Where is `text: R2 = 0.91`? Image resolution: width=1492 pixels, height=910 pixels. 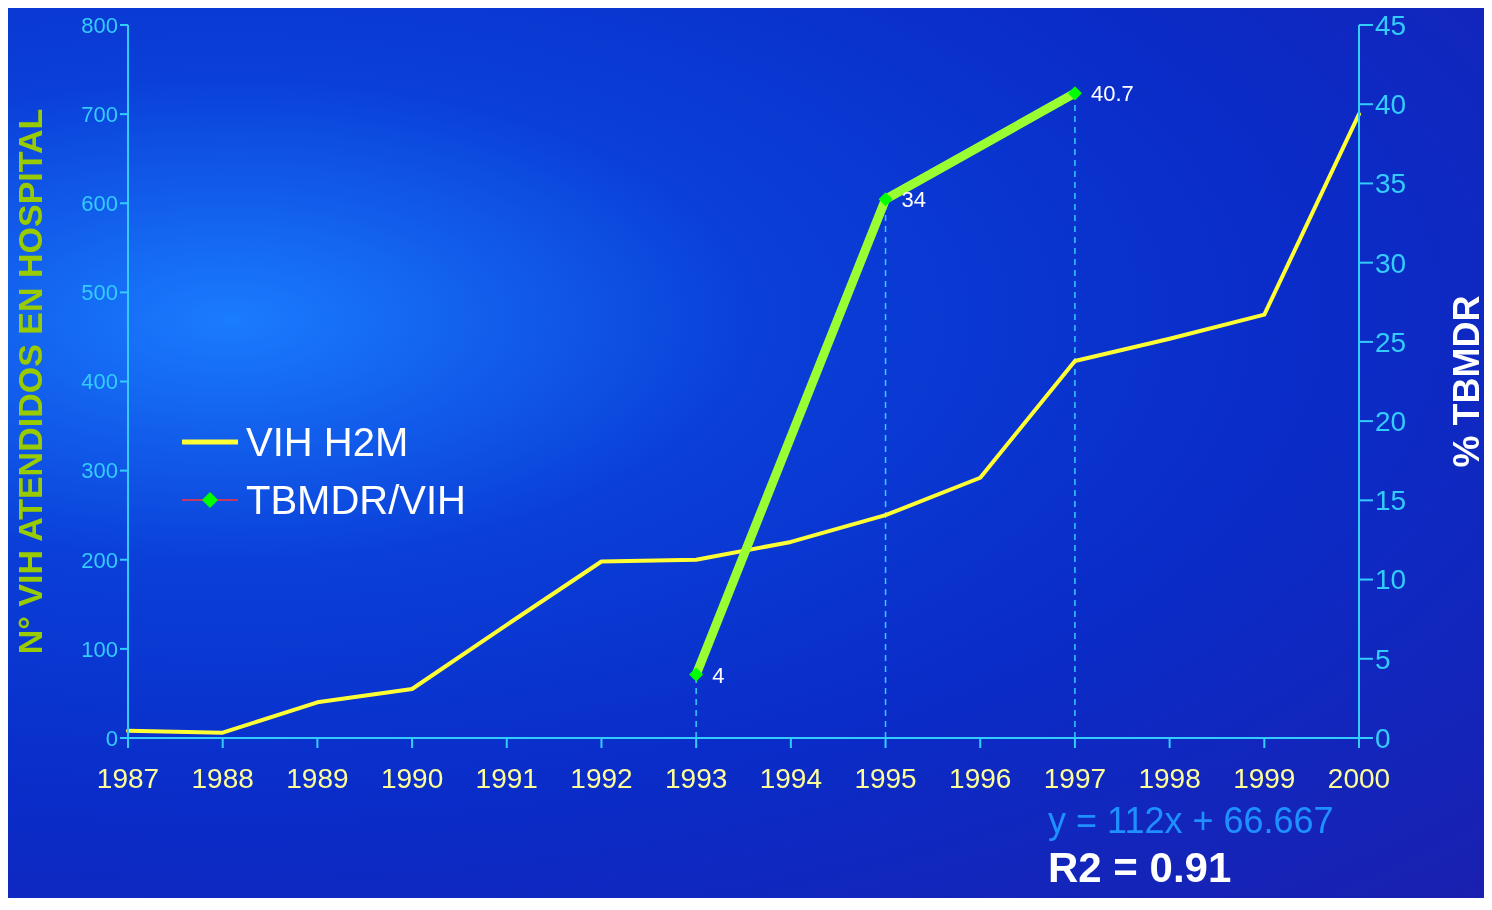
text: R2 = 0.91 is located at coordinates (1140, 868).